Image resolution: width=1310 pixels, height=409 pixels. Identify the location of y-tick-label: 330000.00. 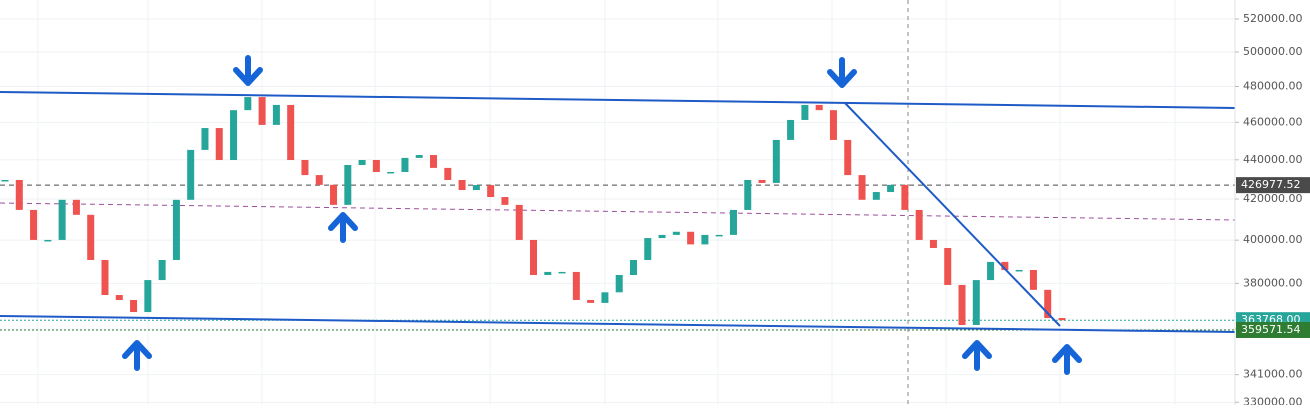
(1273, 400).